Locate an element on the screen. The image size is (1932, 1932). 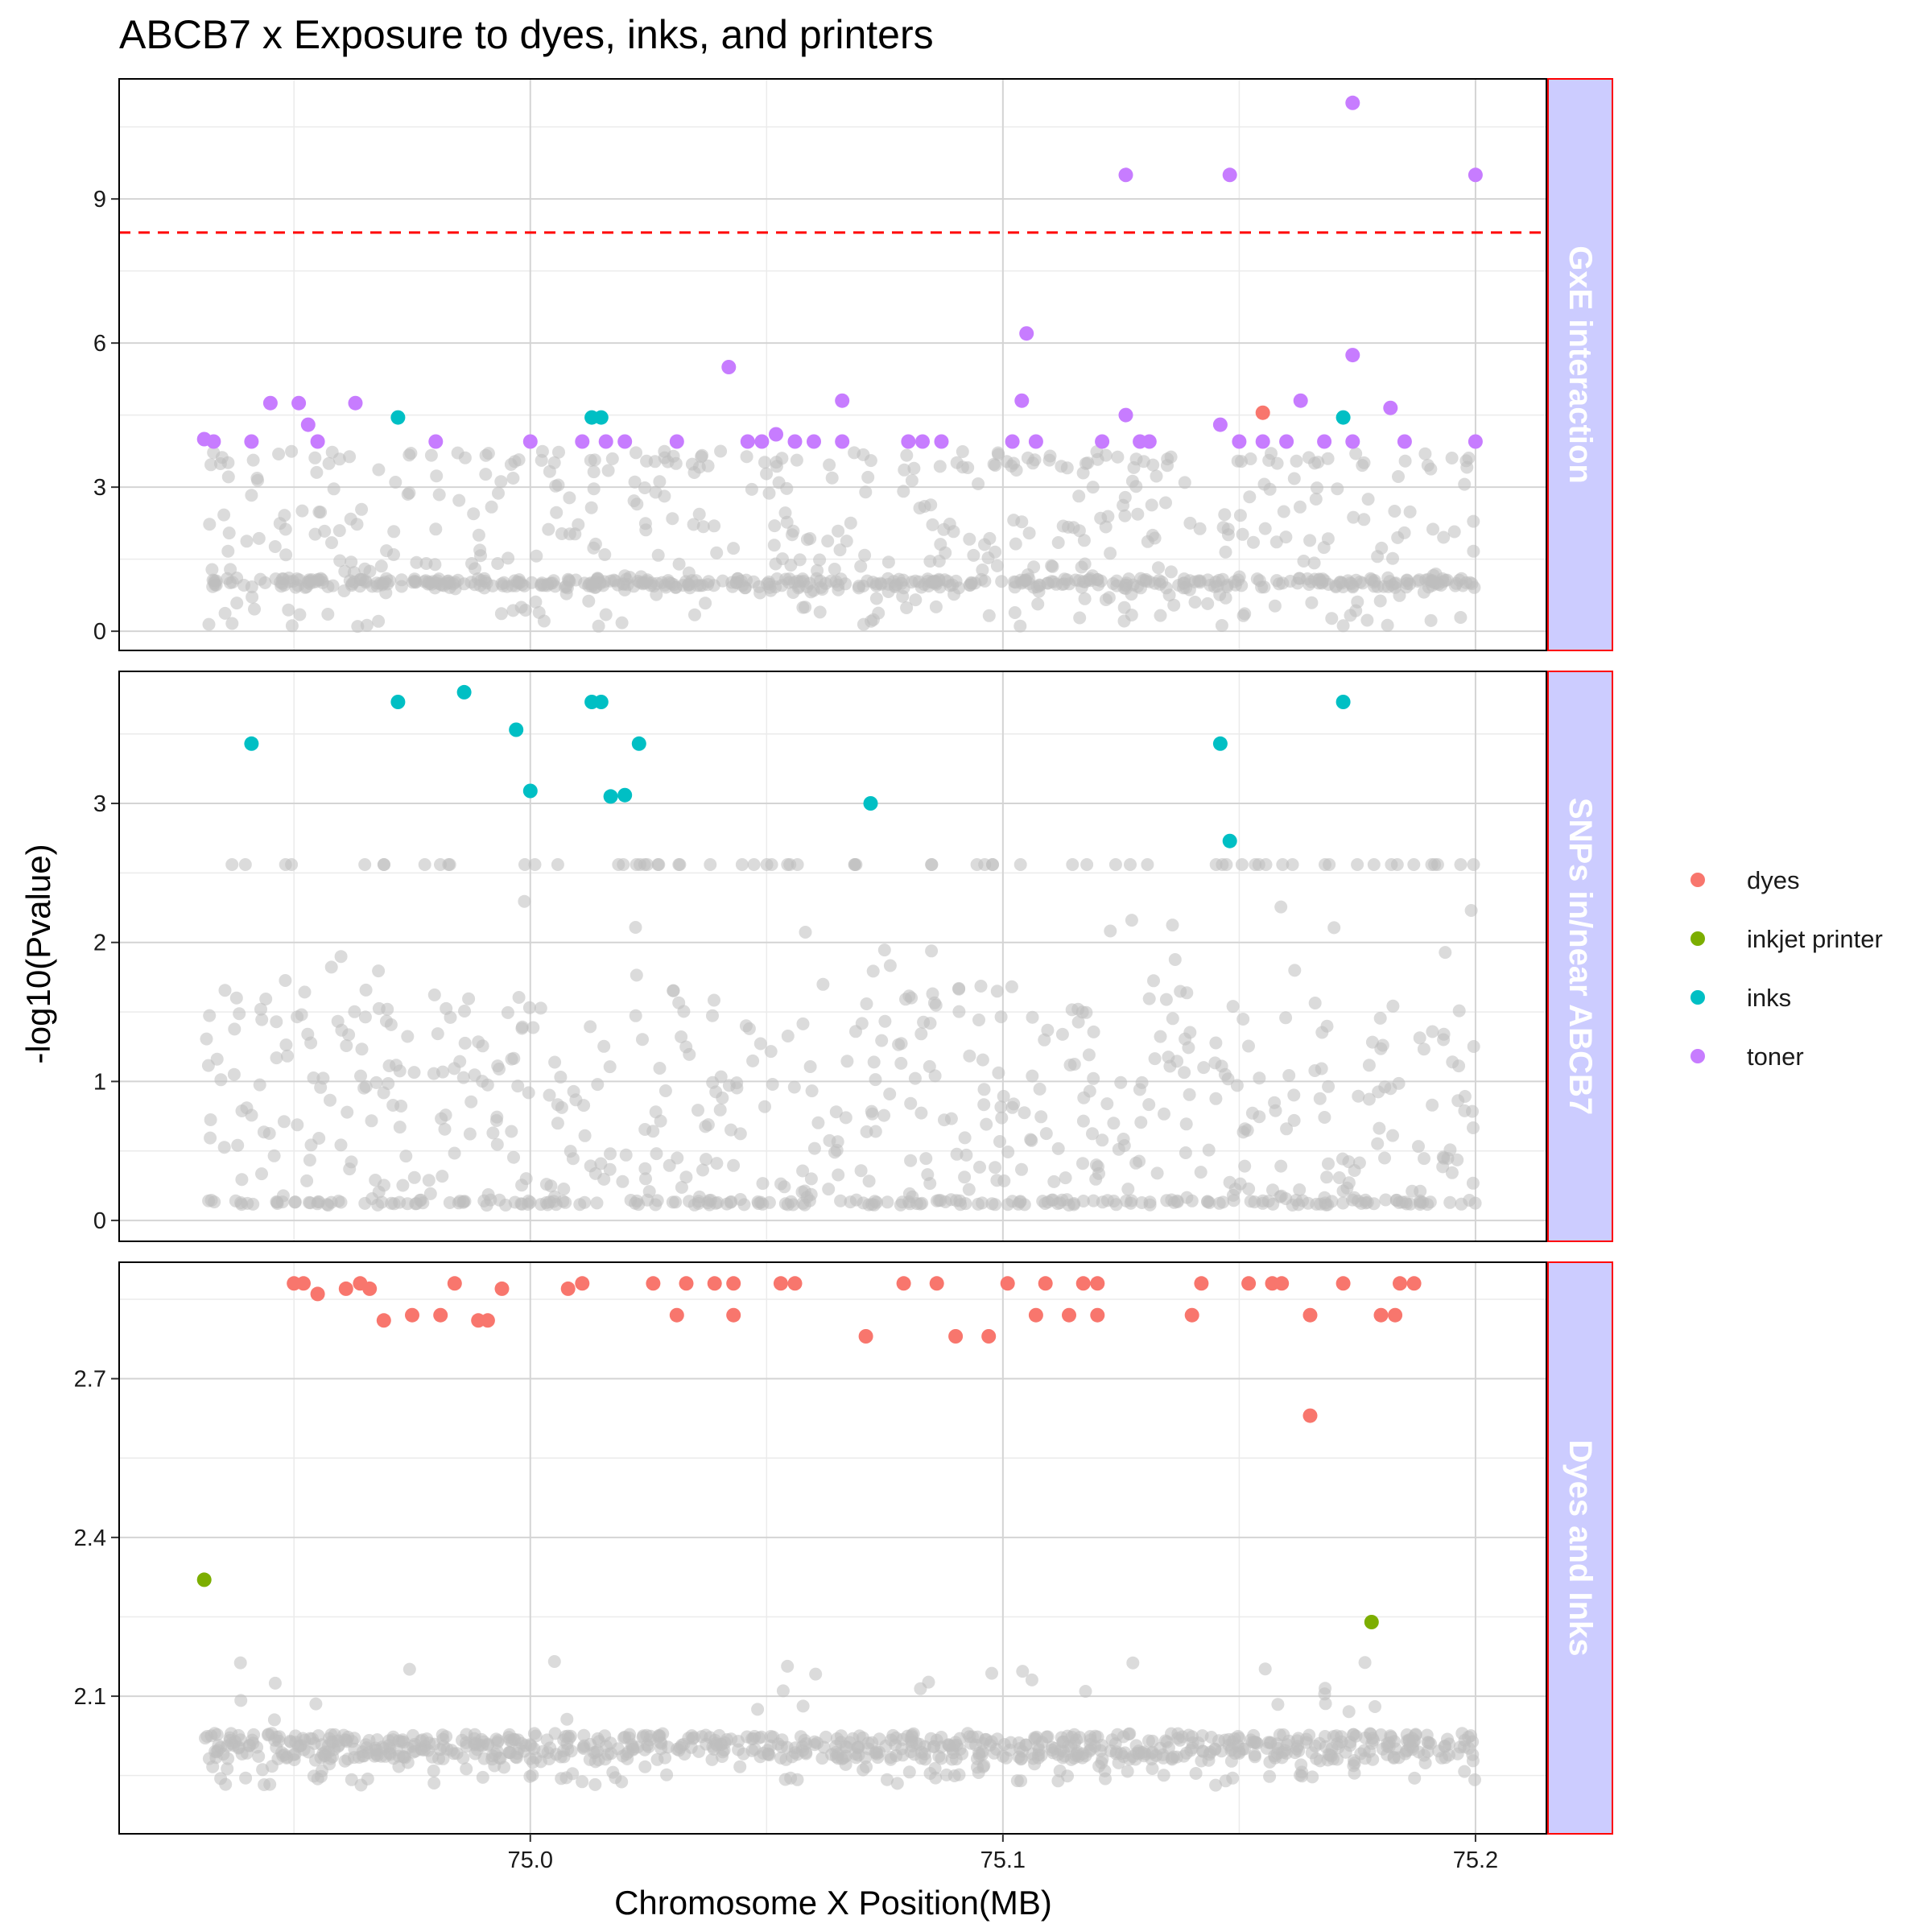
series-toner is located at coordinates (839, 272).